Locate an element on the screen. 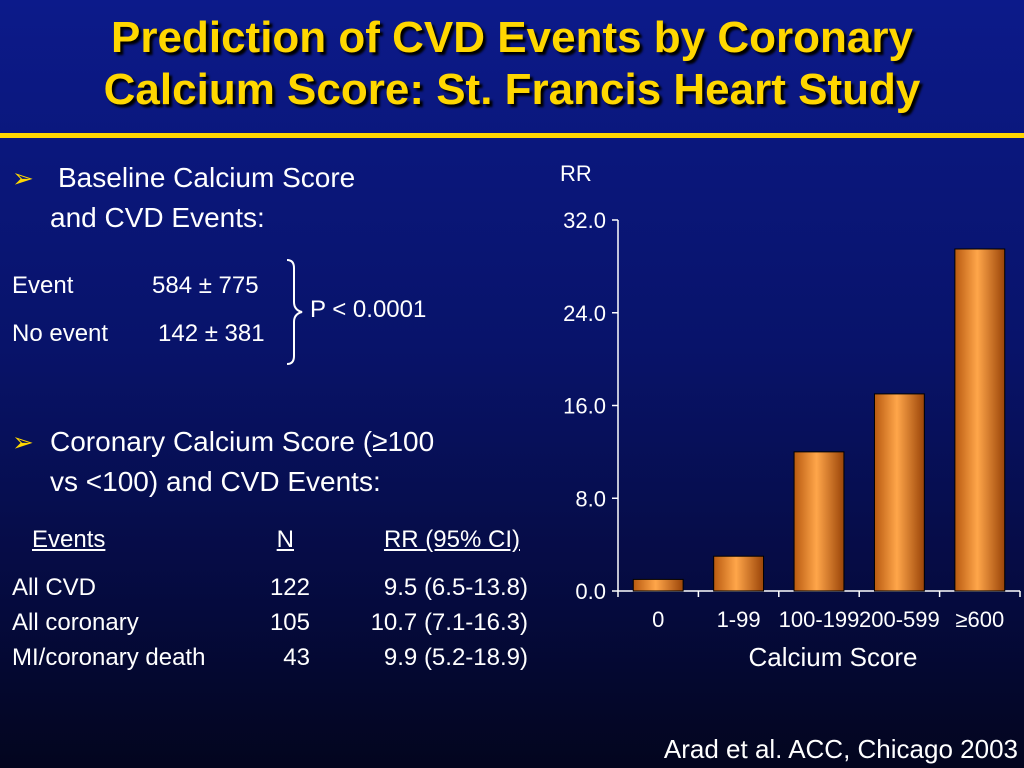  p-value: P < 0.0001 is located at coordinates (368, 309).